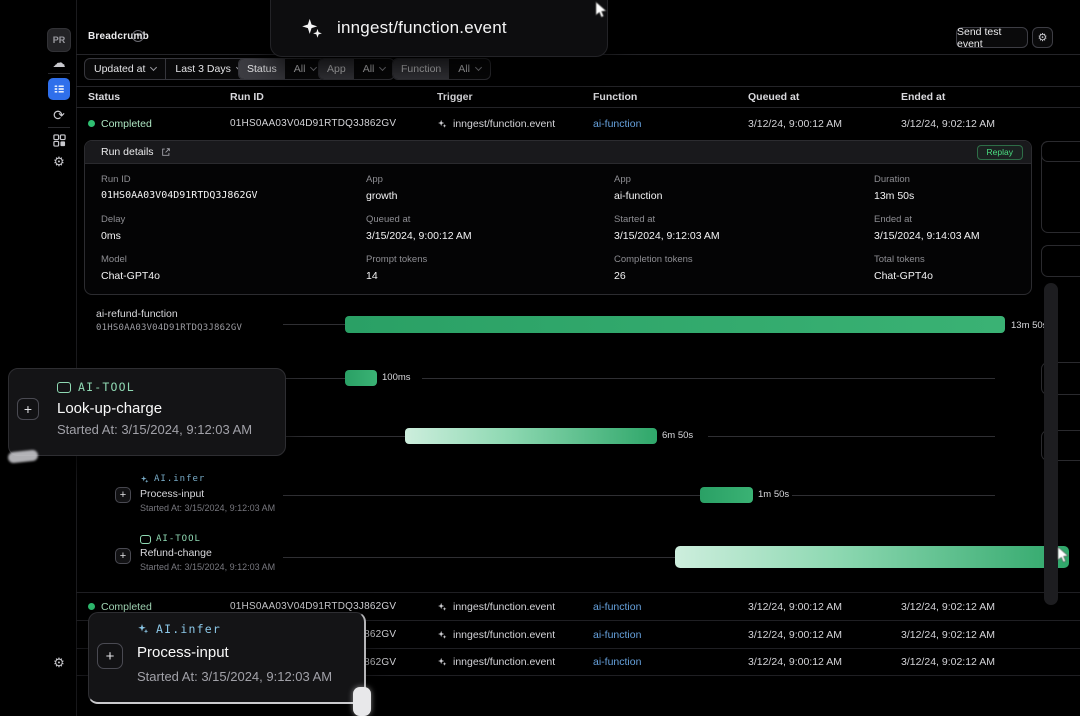 This screenshot has width=1080, height=716. I want to click on tooltip-tag: AI.infer, so click(179, 629).